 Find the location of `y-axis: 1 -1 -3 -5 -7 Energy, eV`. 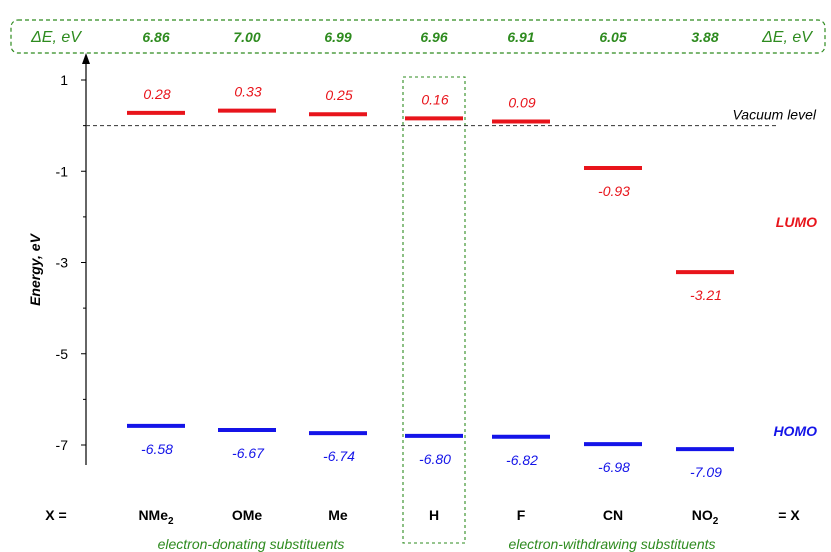

y-axis: 1 -1 -3 -5 -7 Energy, eV is located at coordinates (58, 259).